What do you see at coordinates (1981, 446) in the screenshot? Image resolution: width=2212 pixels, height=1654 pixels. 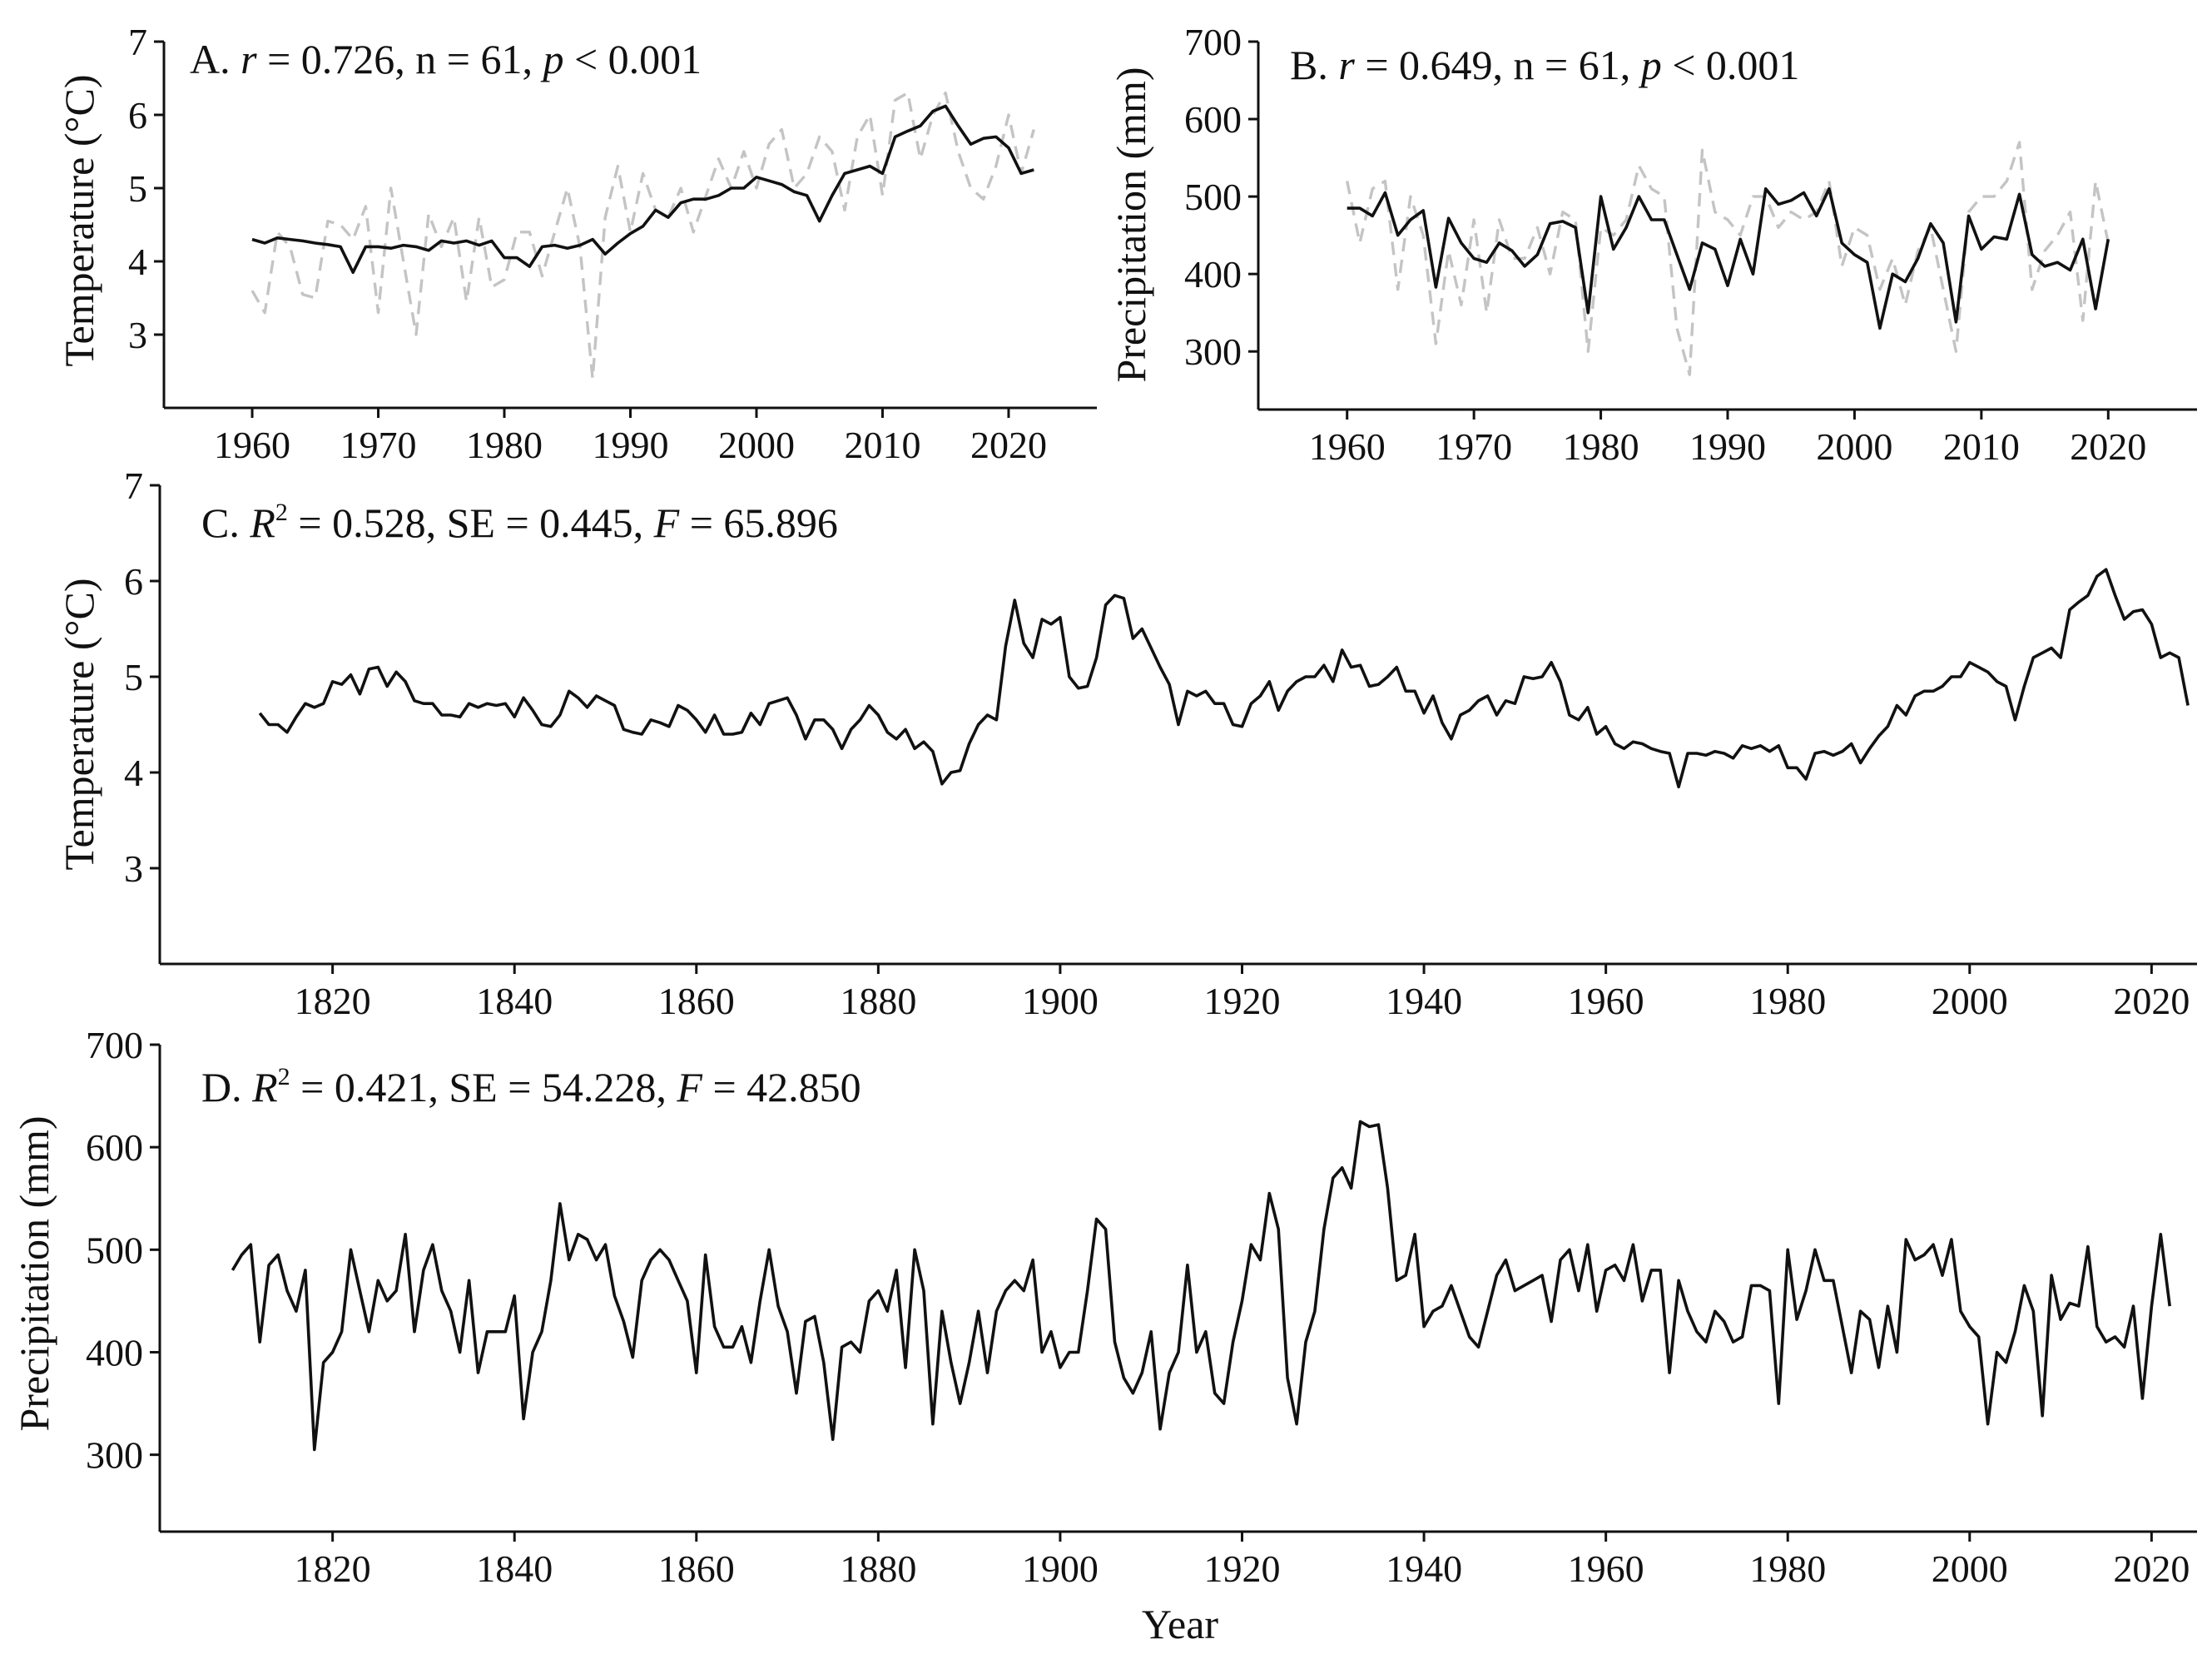 I see `panel-b-x-tick-label: 2010` at bounding box center [1981, 446].